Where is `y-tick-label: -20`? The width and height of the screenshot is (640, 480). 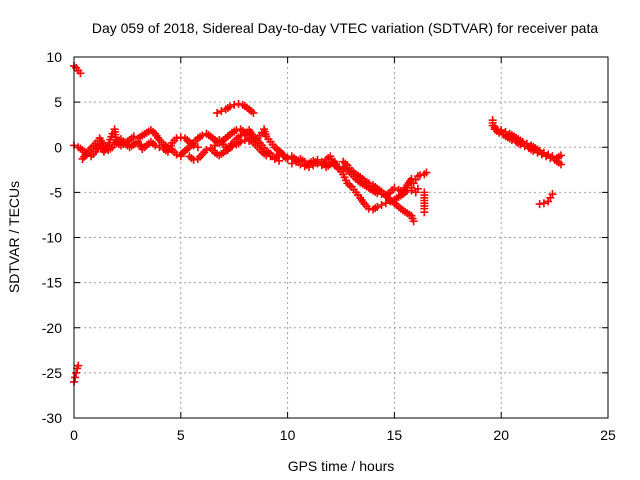 y-tick-label: -20 is located at coordinates (52, 328).